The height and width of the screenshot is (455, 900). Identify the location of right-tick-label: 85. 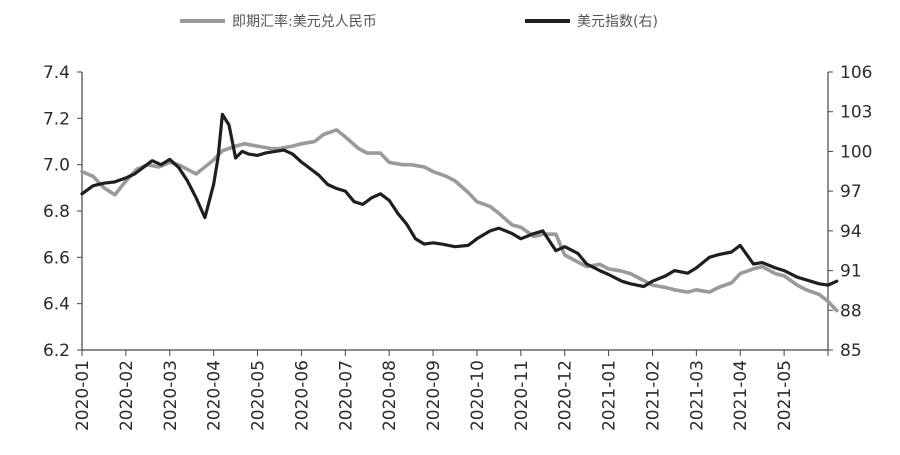
(851, 351).